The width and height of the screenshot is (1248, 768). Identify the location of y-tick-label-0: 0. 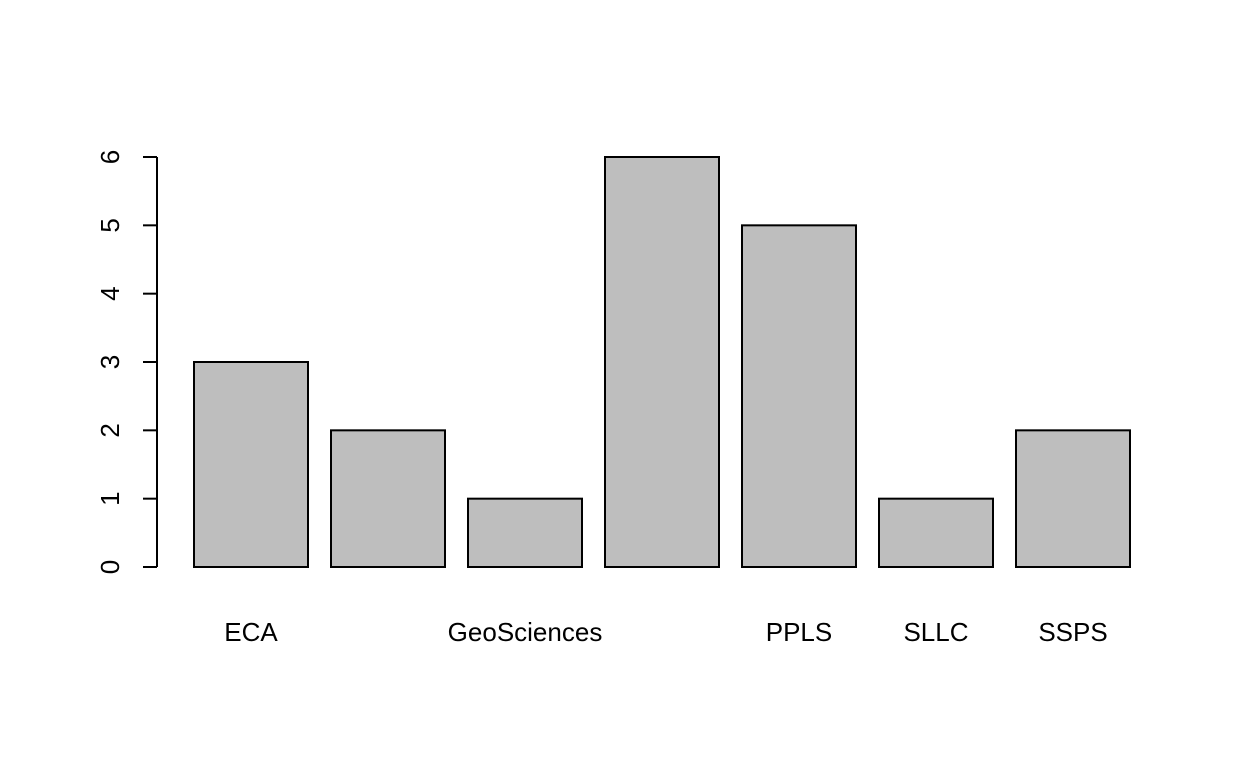
(110, 567).